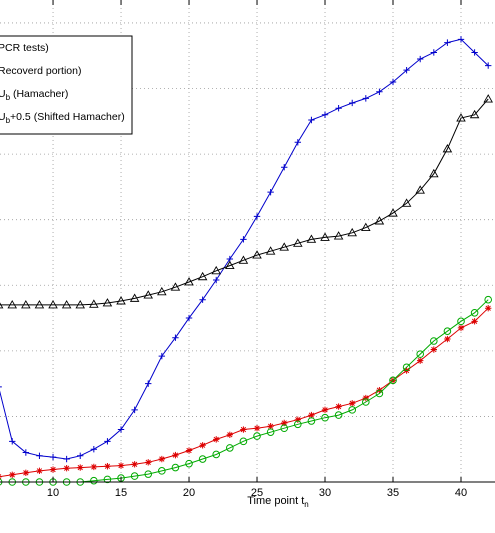 The width and height of the screenshot is (495, 533). What do you see at coordinates (393, 493) in the screenshot?
I see `x-tick-label: 35` at bounding box center [393, 493].